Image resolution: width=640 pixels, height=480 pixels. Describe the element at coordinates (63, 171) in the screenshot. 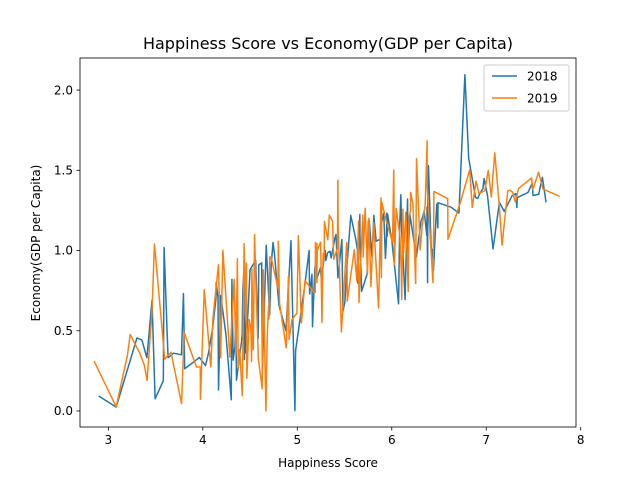

I see `y-tick-label: 1.5` at that location.